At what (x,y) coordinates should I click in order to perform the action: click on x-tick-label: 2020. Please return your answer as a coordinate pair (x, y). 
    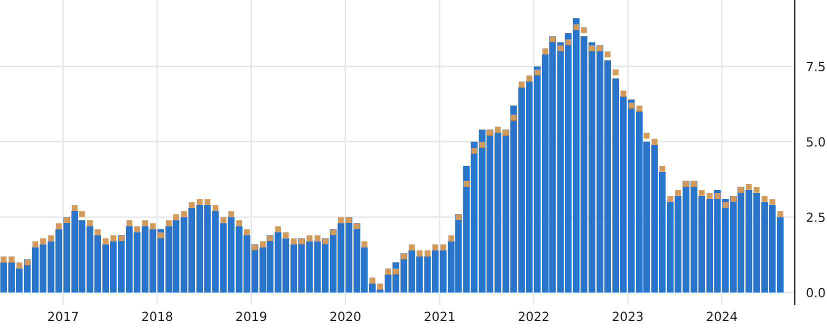
    Looking at the image, I should click on (345, 317).